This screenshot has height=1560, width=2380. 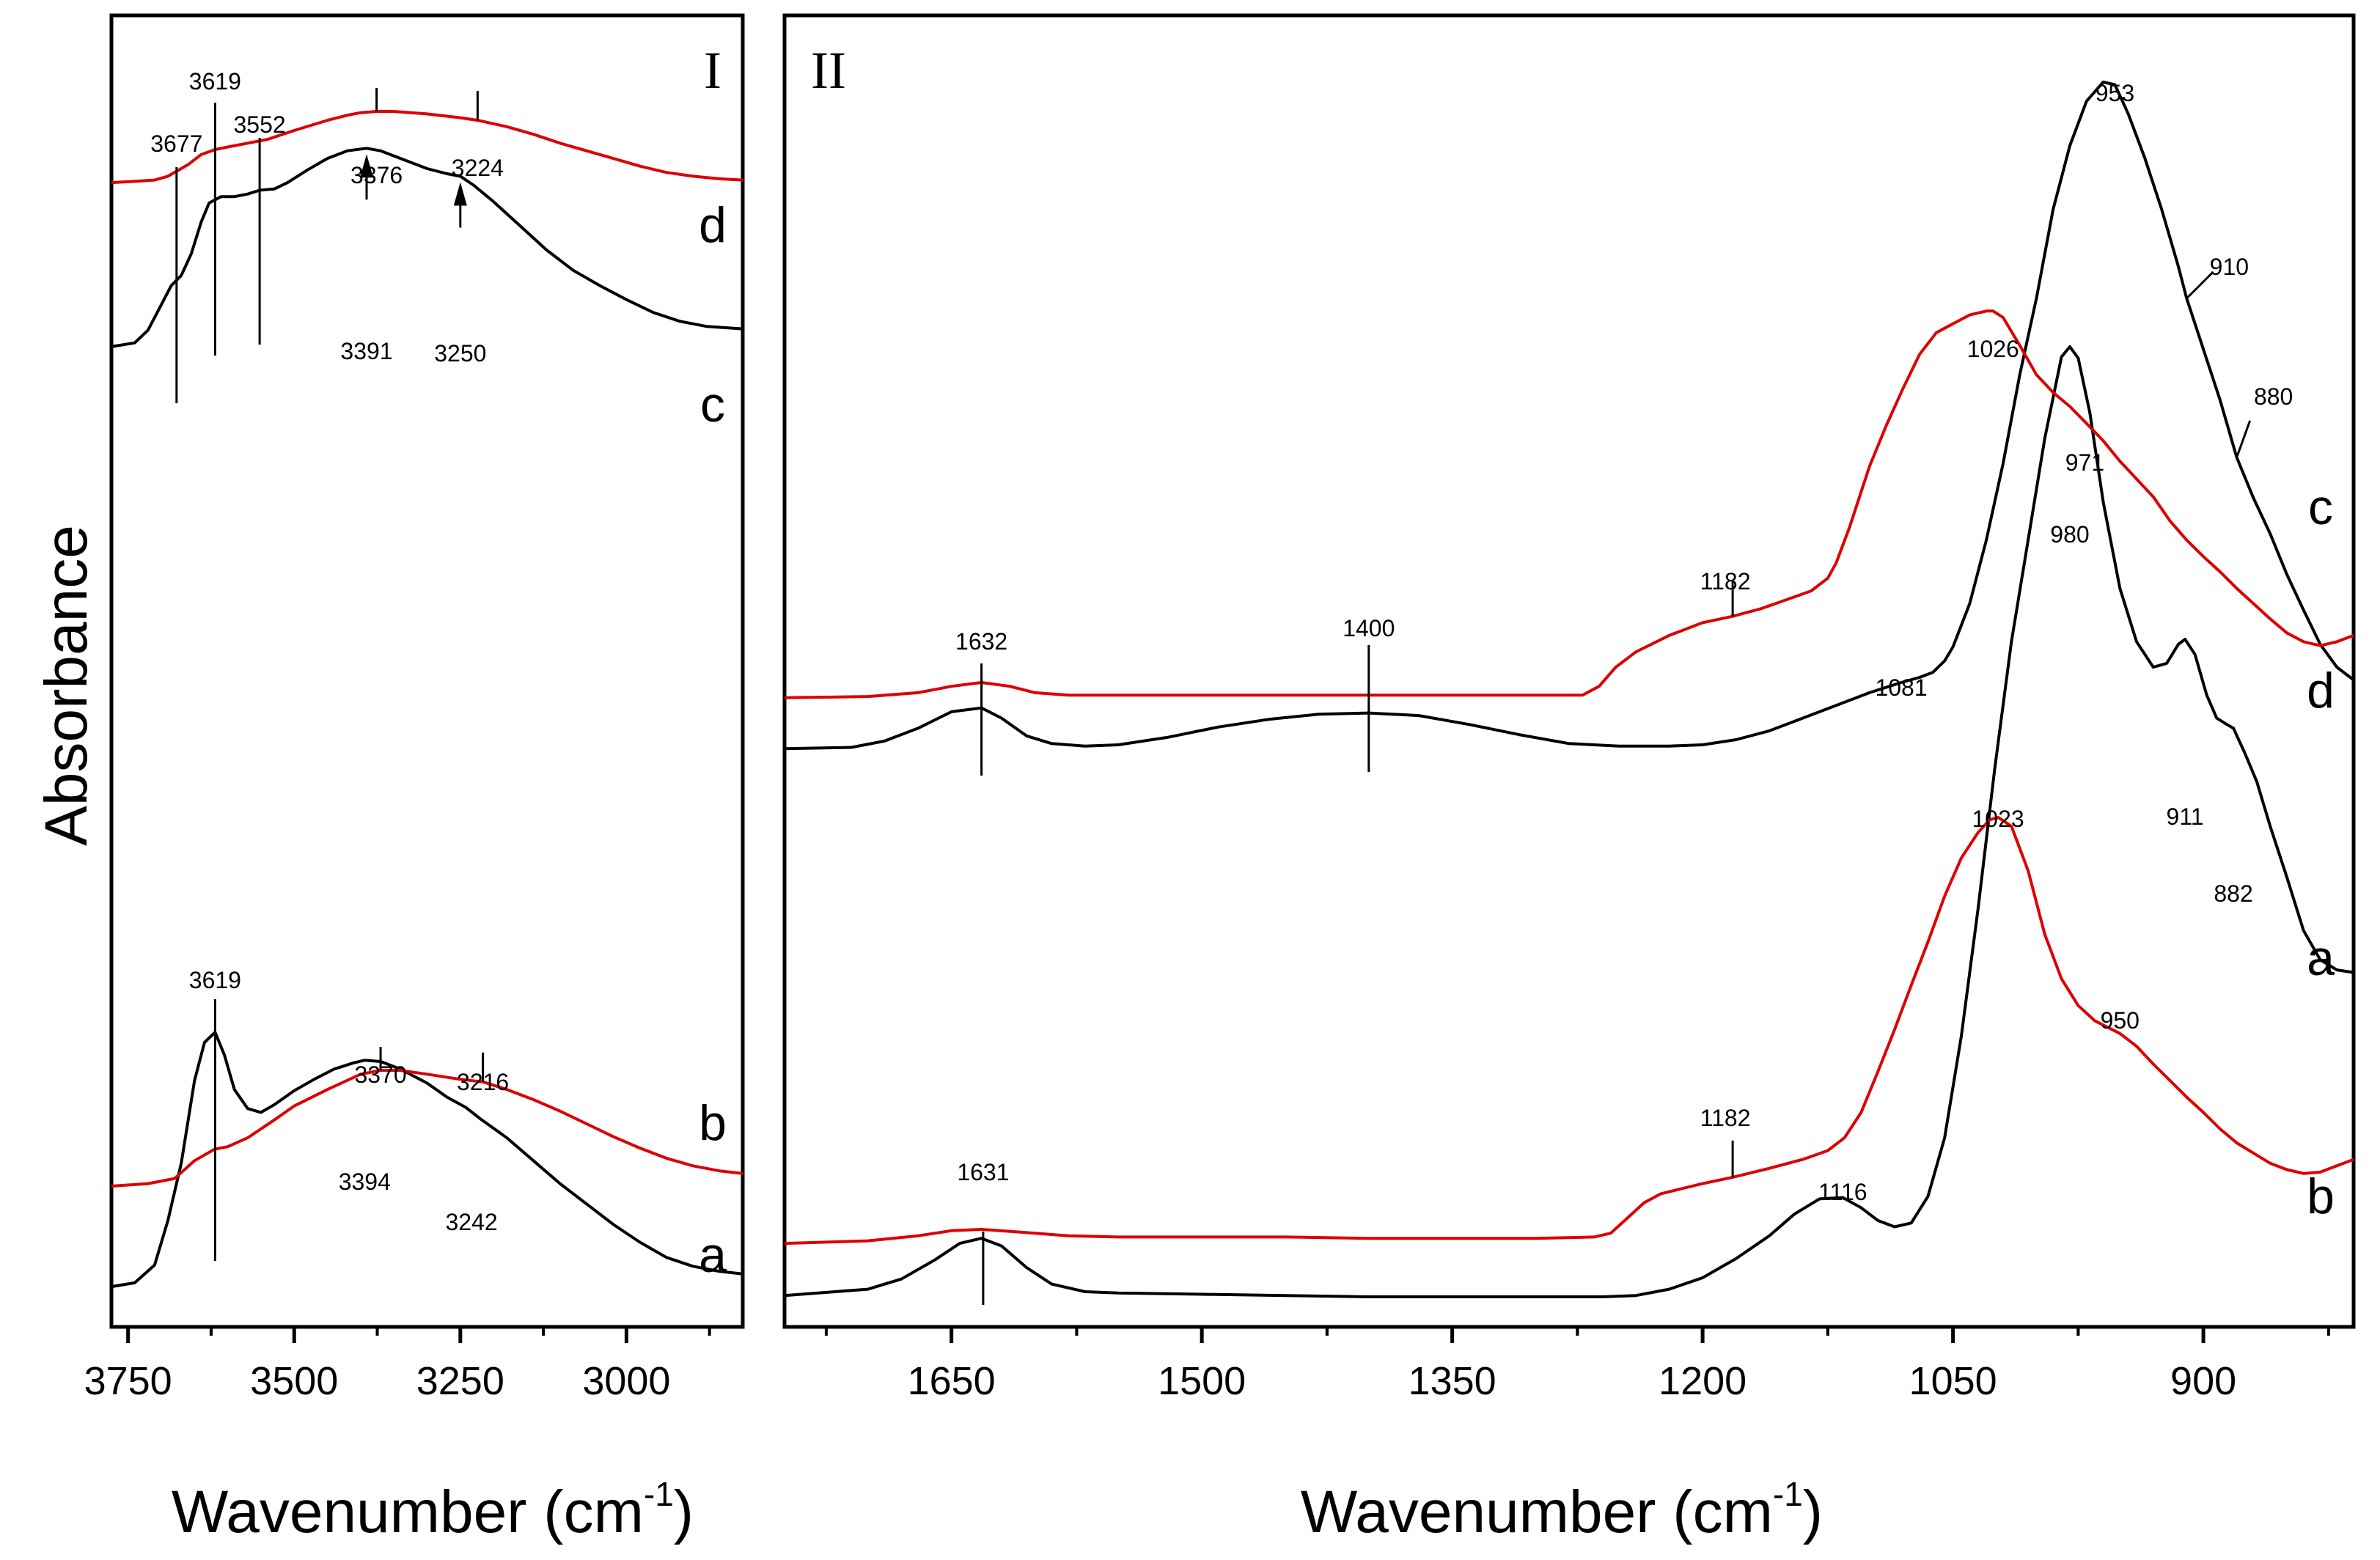 I want to click on series-line-d, so click(x=427, y=147).